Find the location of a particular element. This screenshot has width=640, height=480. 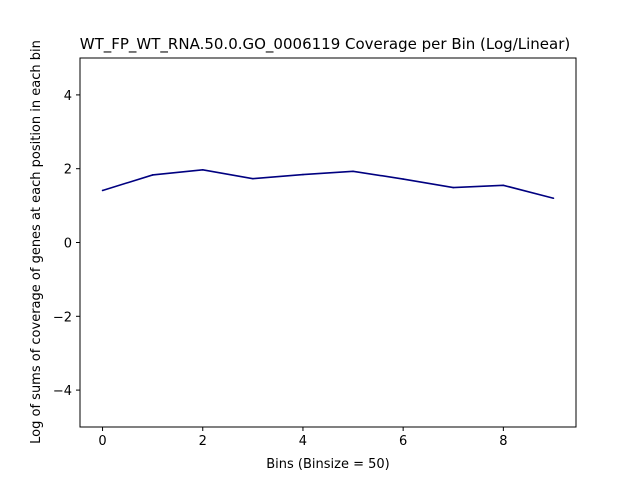

series-group is located at coordinates (328, 184).